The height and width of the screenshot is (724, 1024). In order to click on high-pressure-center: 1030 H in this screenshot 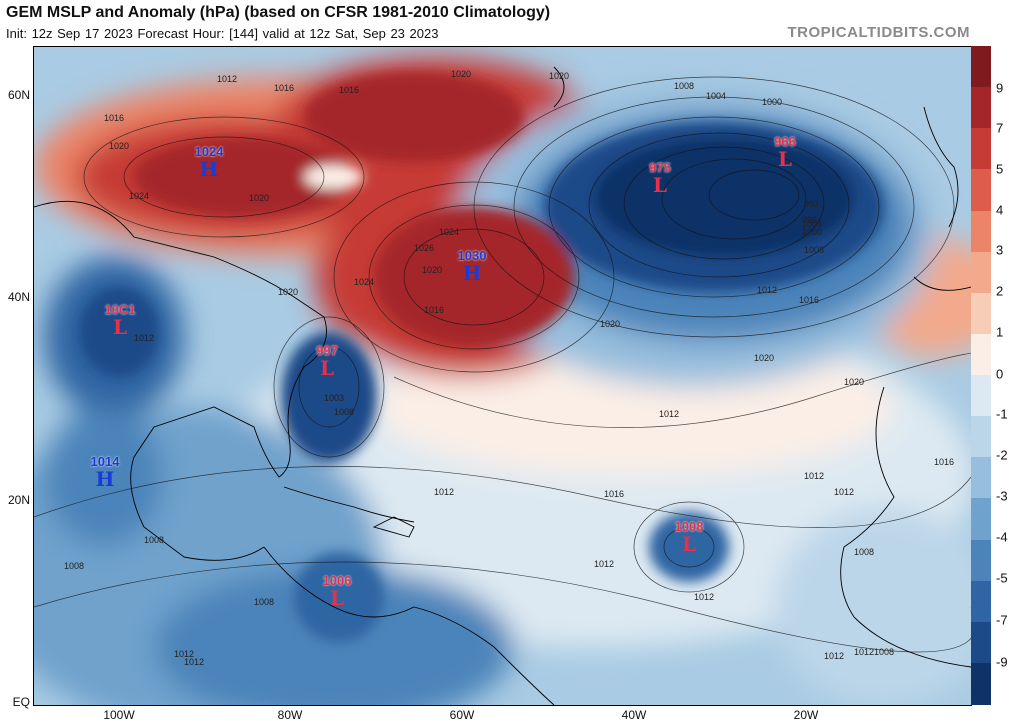, I will do `click(472, 267)`.